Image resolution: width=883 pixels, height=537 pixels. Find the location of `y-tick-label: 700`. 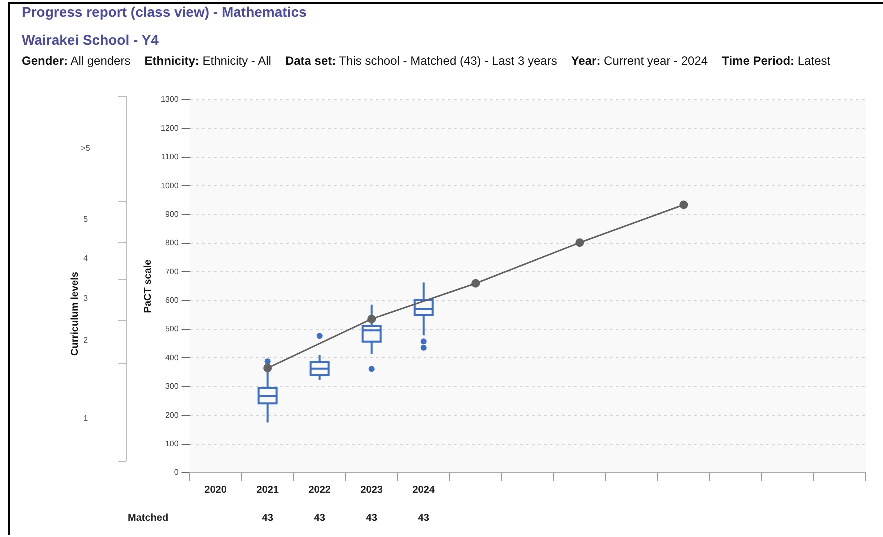

y-tick-label: 700 is located at coordinates (172, 271).